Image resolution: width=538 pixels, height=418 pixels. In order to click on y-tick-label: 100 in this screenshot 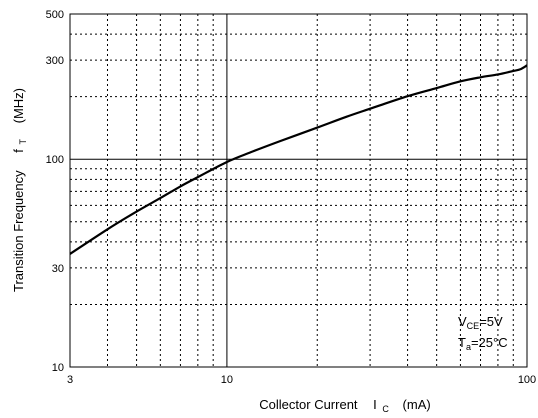, I will do `click(55, 160)`.